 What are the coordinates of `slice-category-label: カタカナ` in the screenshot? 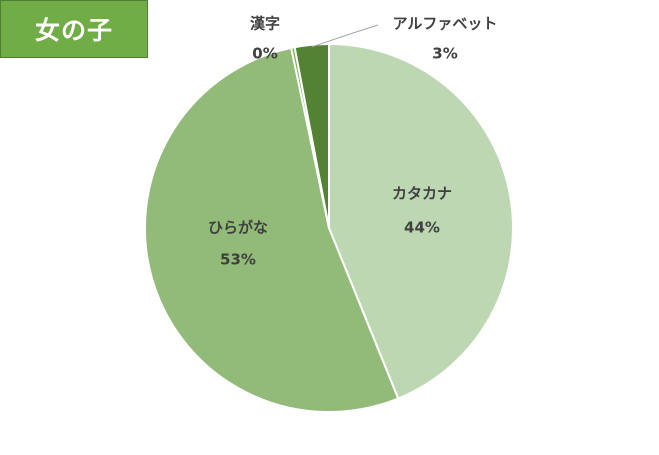 It's located at (422, 194).